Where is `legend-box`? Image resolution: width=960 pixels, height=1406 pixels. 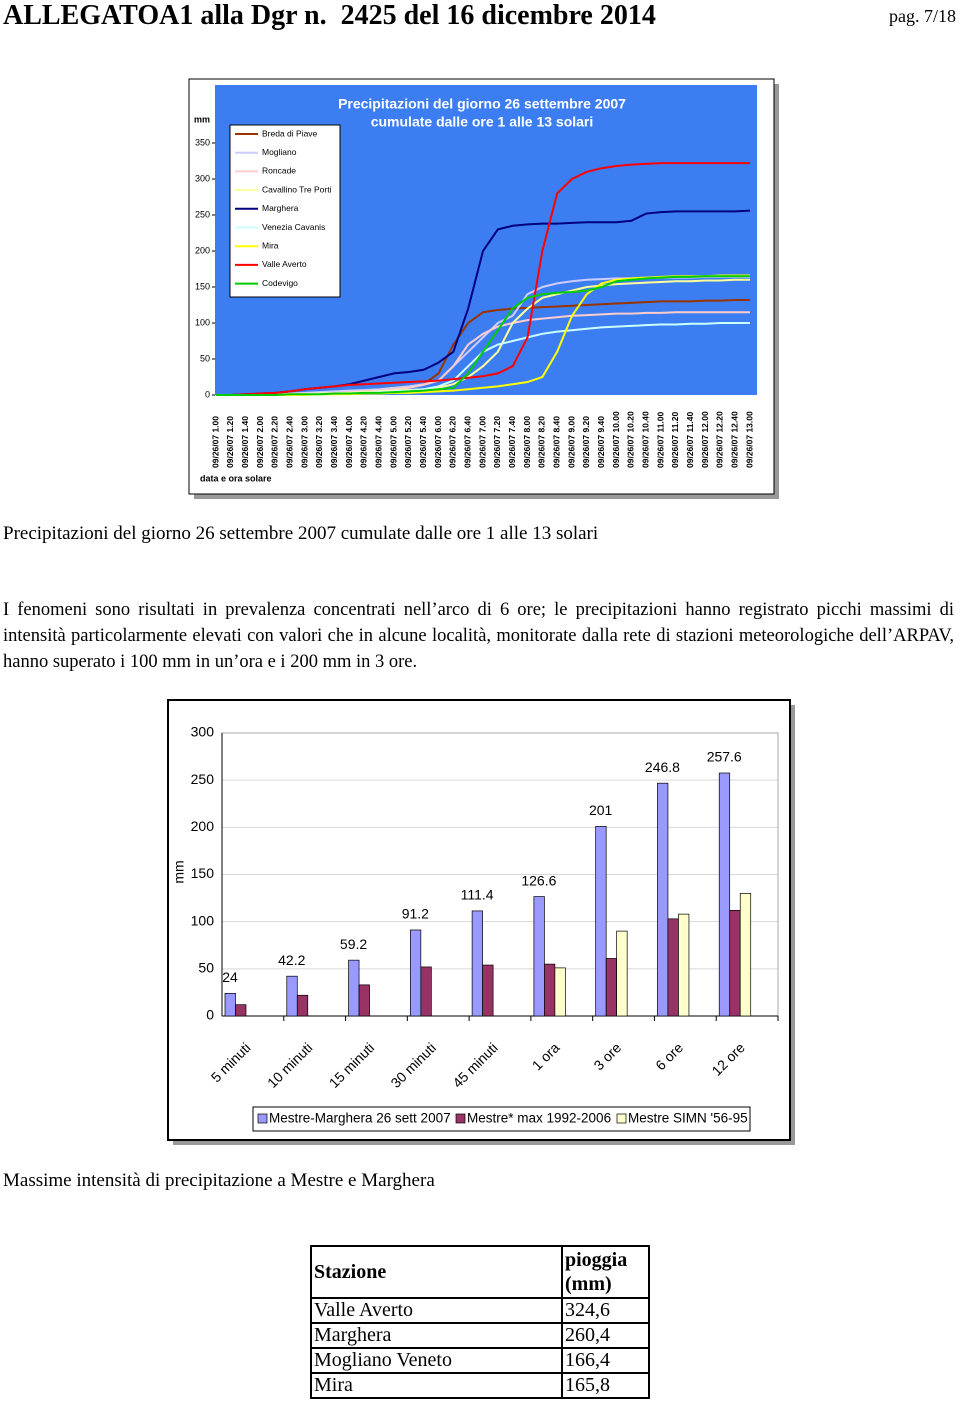 legend-box is located at coordinates (501, 1119).